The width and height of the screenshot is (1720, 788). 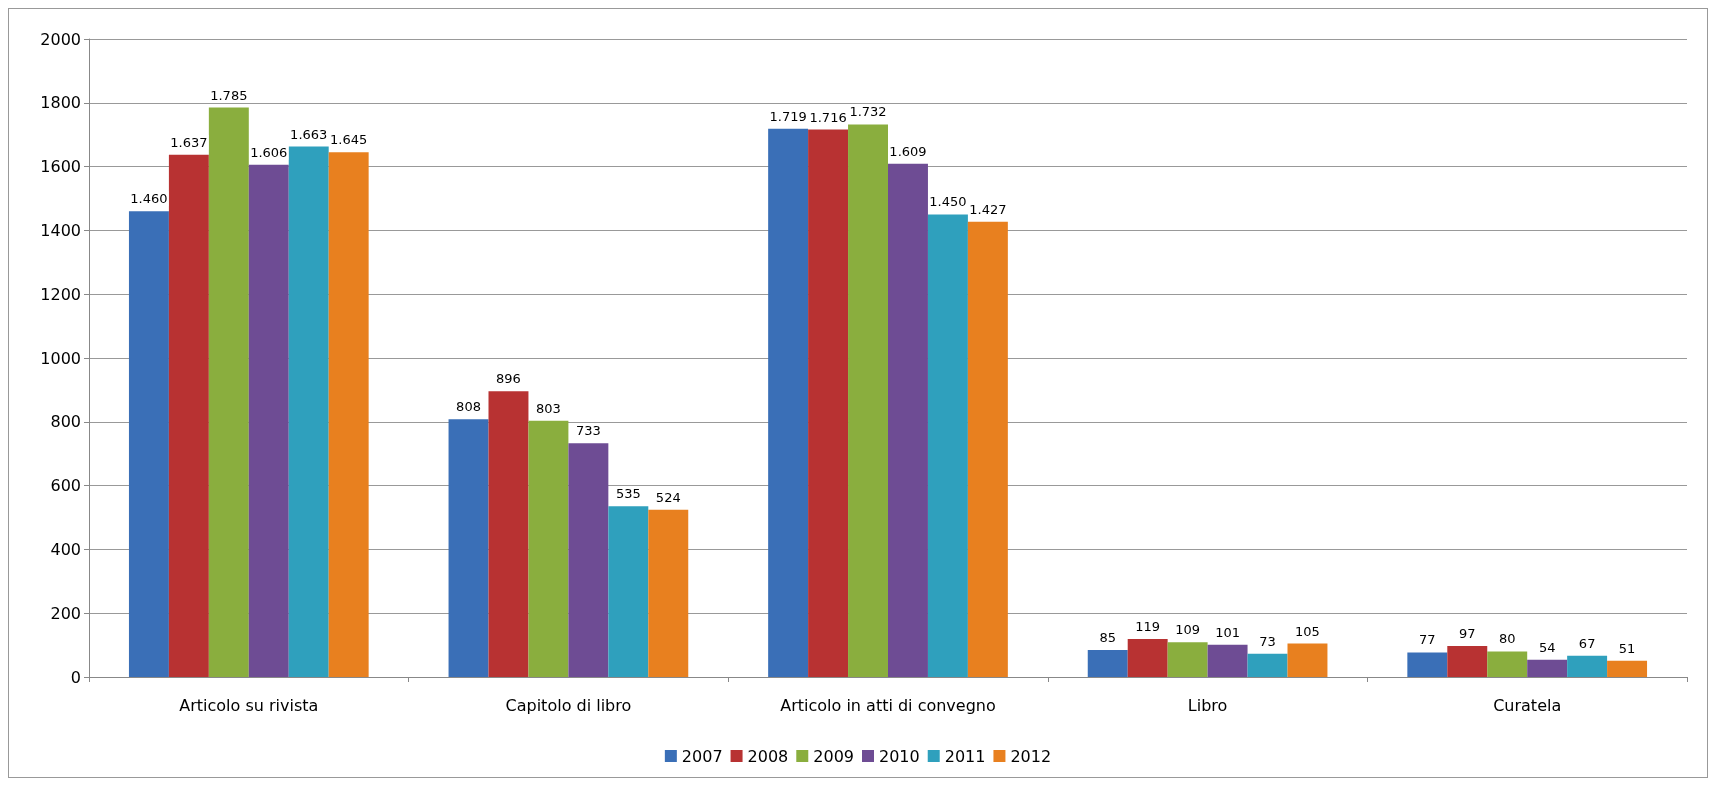 What do you see at coordinates (65, 549) in the screenshot?
I see `y-tick-label: 400` at bounding box center [65, 549].